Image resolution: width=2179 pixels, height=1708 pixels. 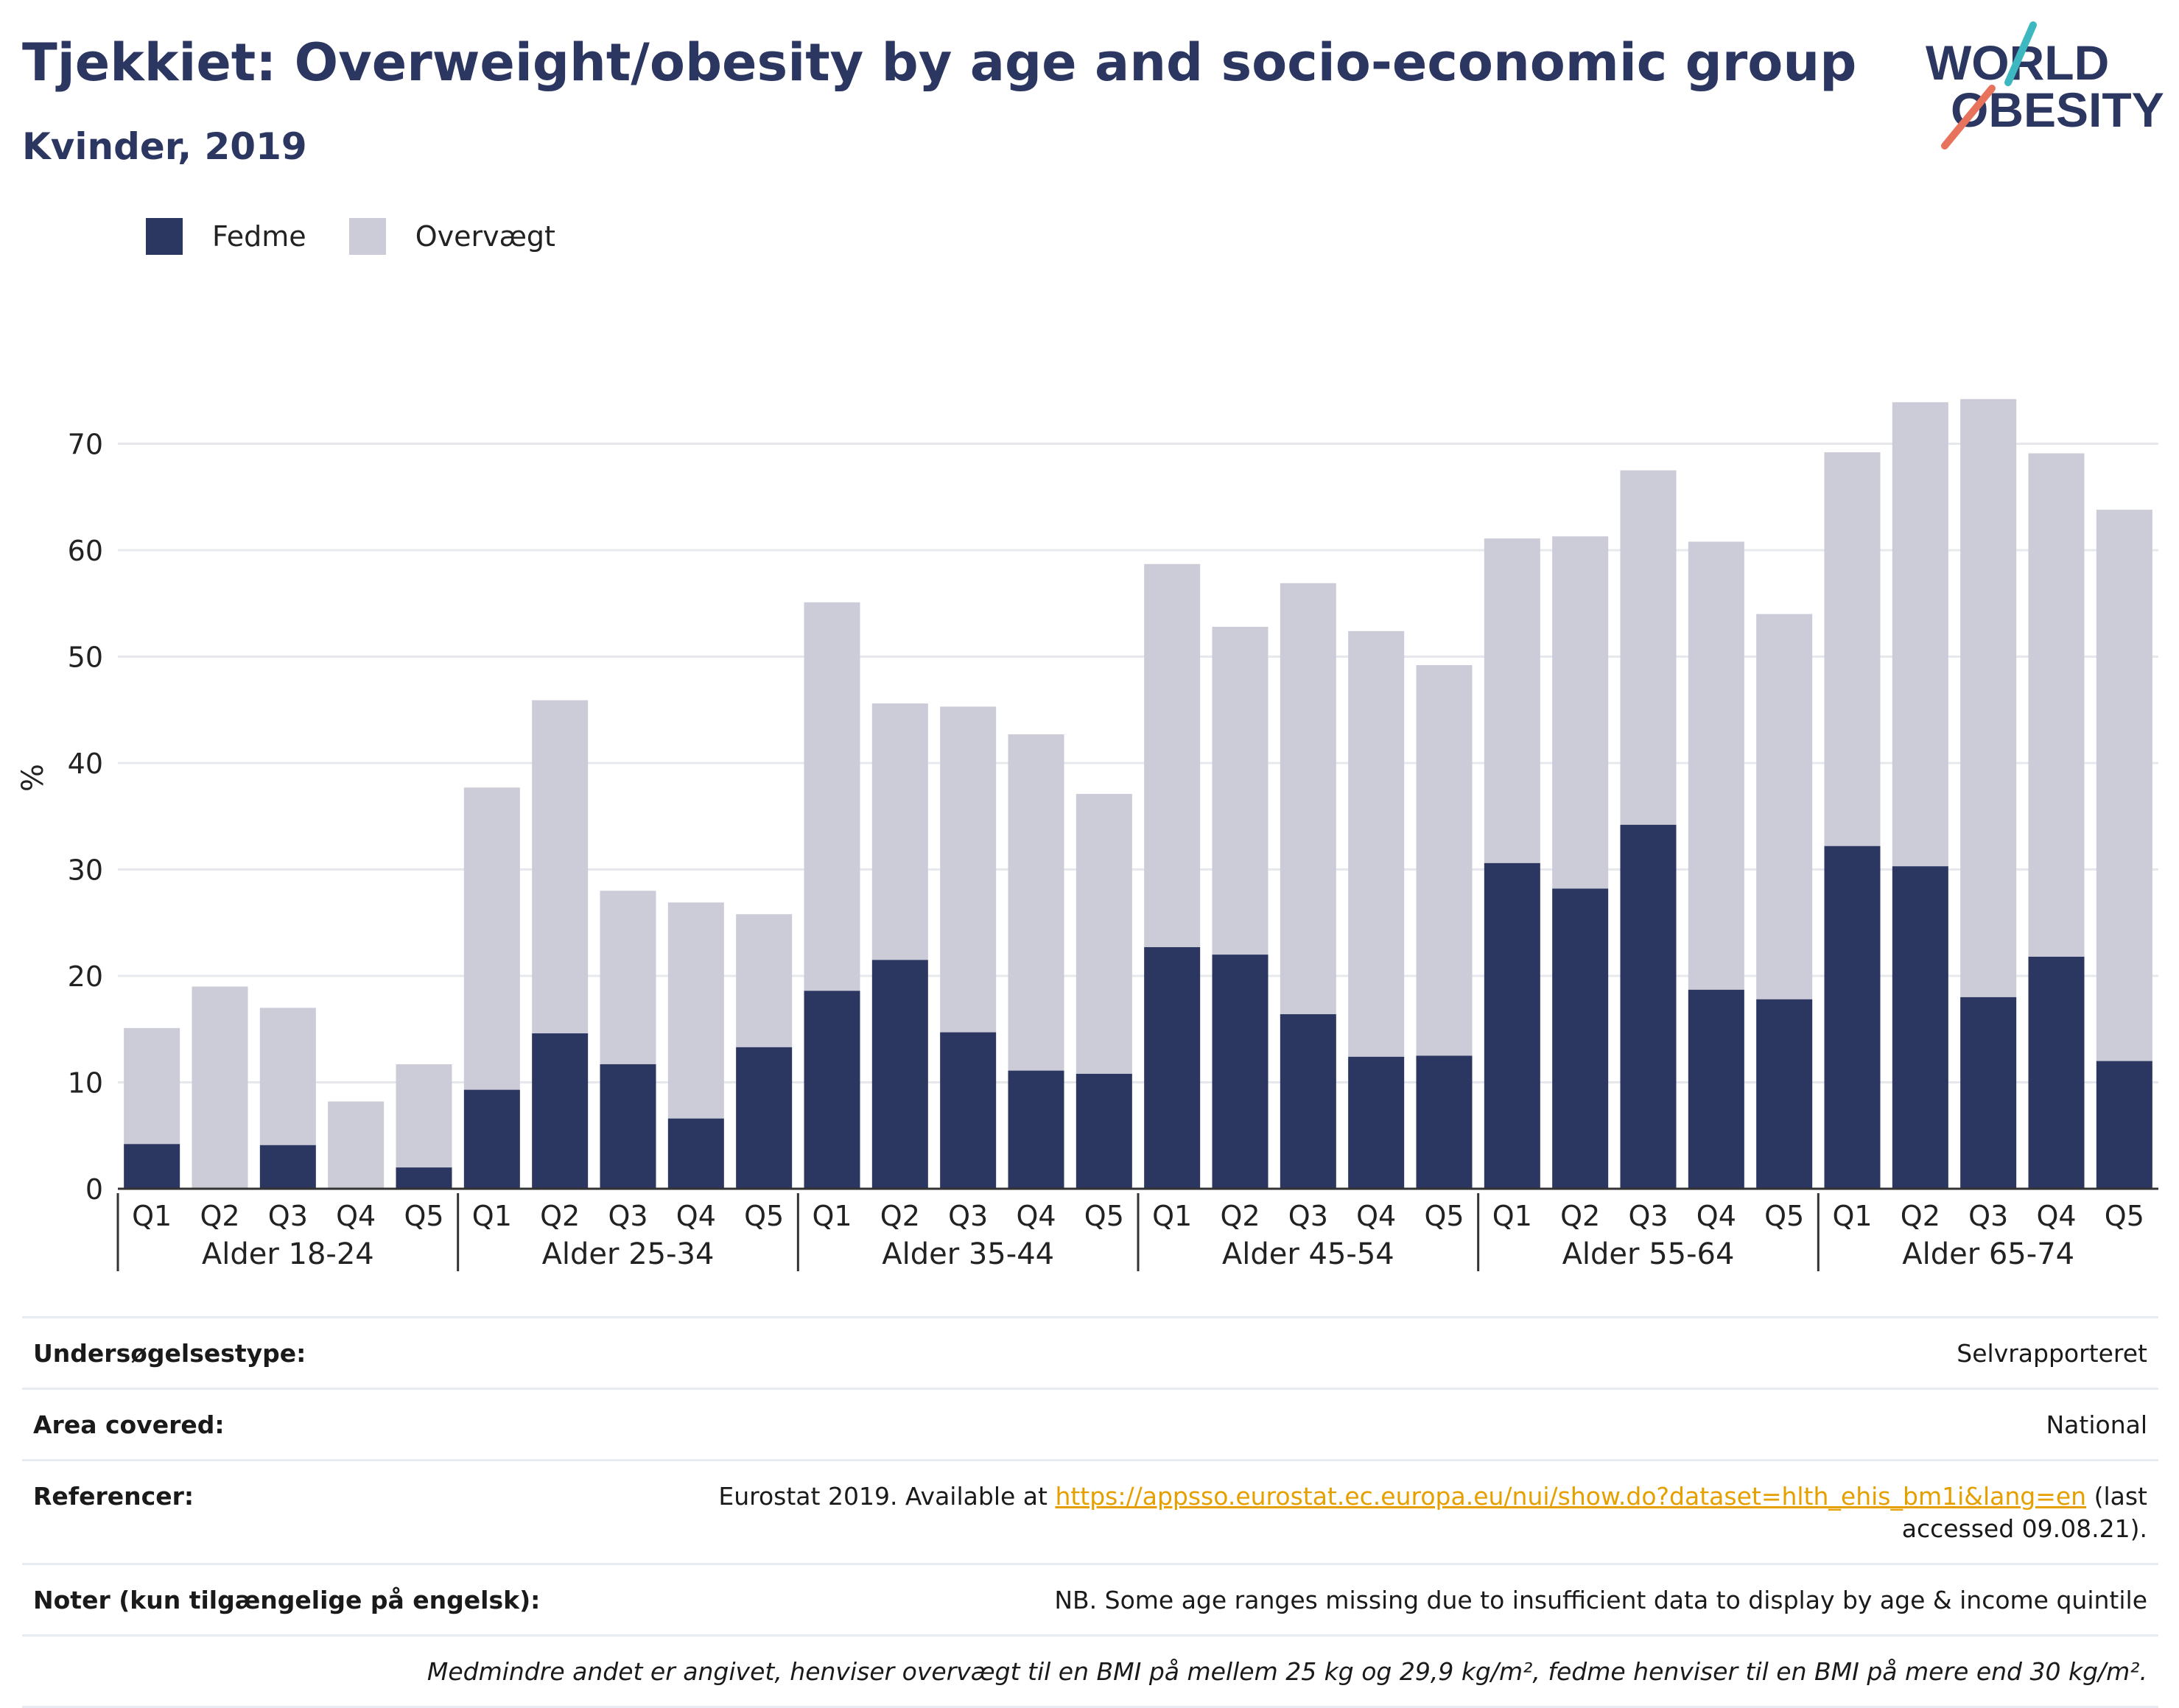 I want to click on y-tick-label: 40, so click(x=85, y=764).